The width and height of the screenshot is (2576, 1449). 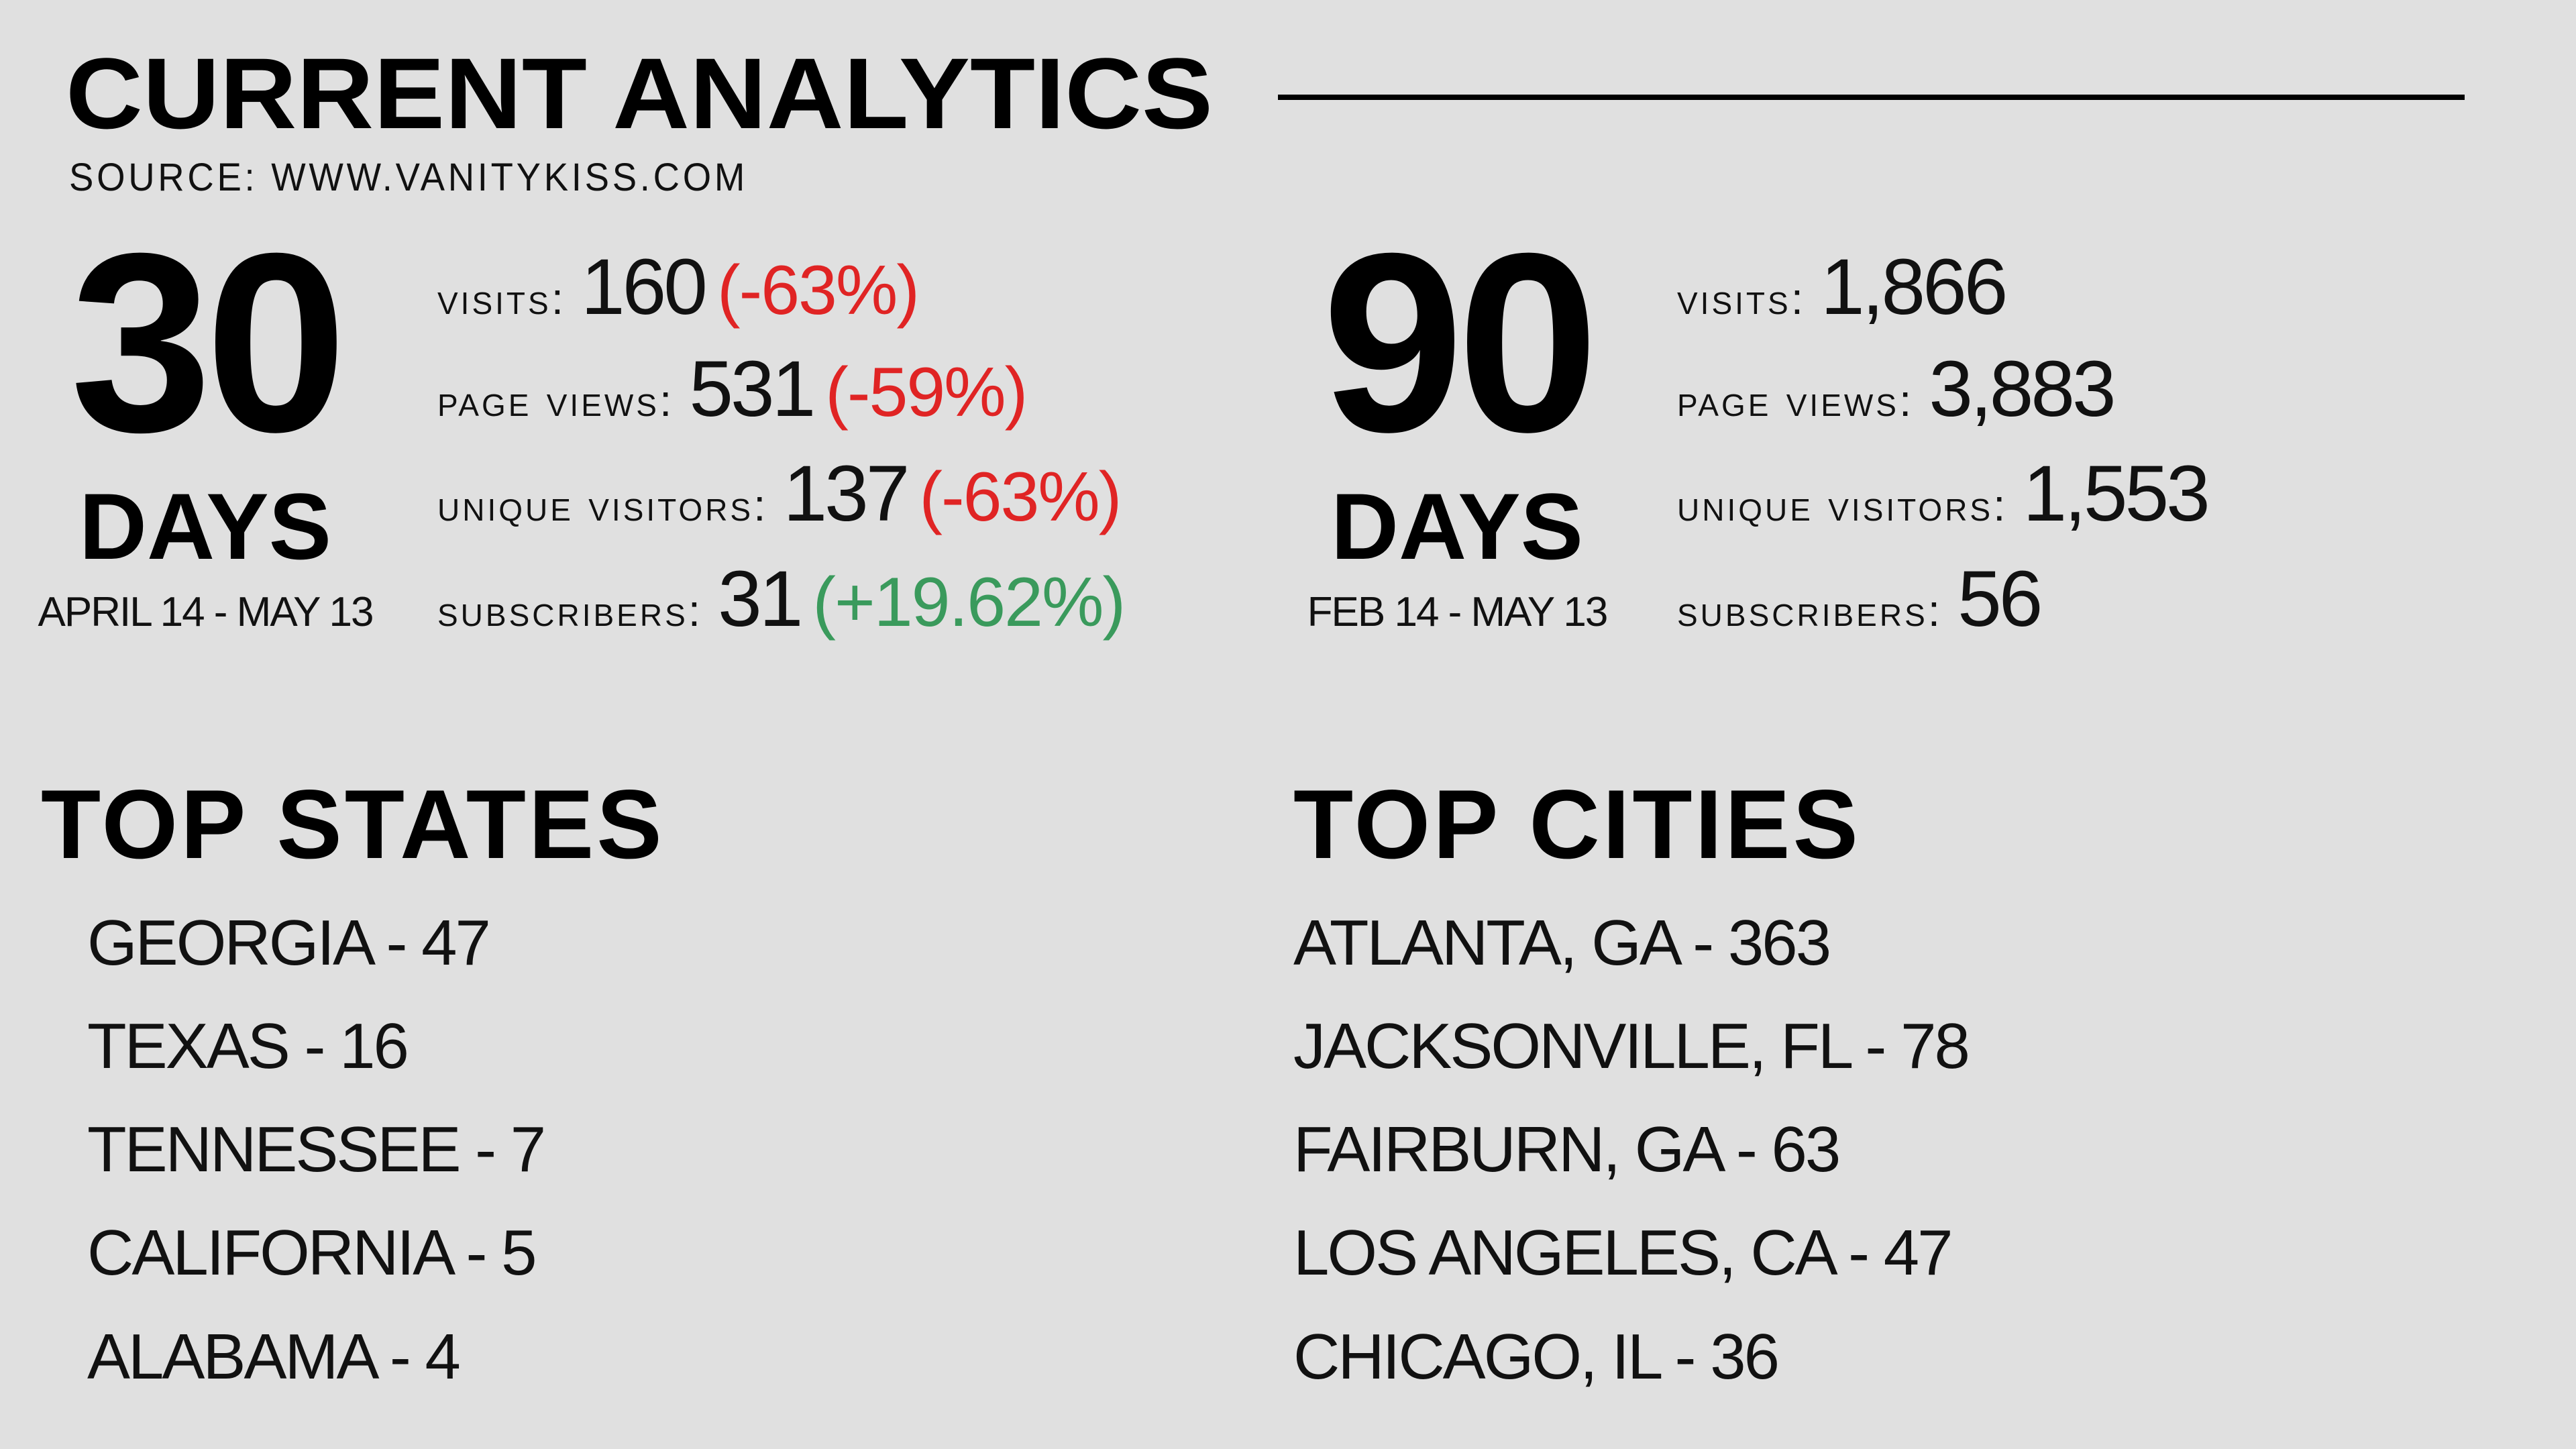 I want to click on list-item: FAIRBURN, GA - 63, so click(x=1566, y=1149).